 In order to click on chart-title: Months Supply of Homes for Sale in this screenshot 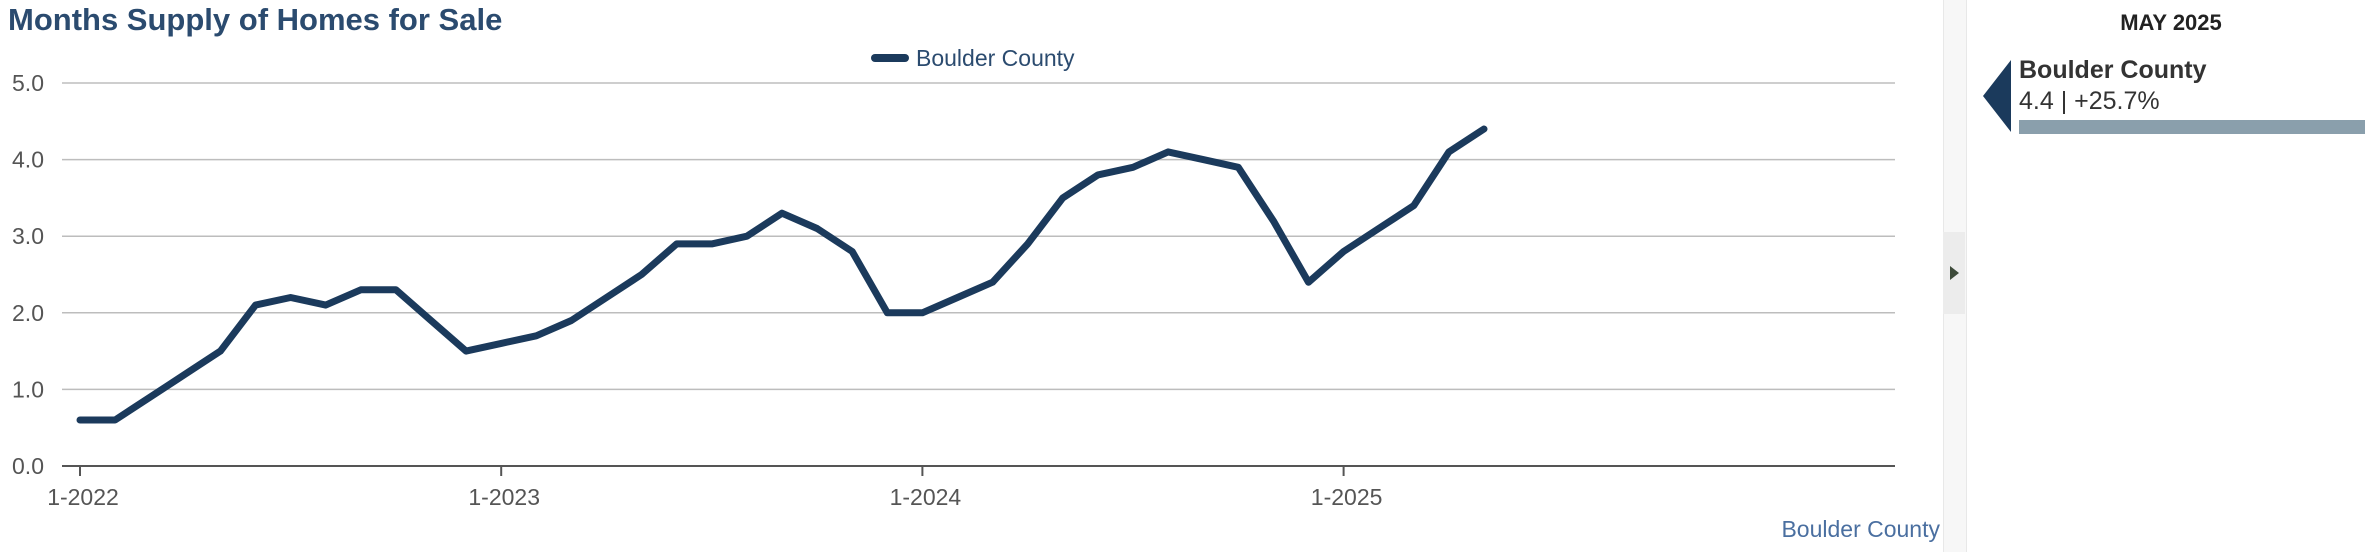, I will do `click(255, 19)`.